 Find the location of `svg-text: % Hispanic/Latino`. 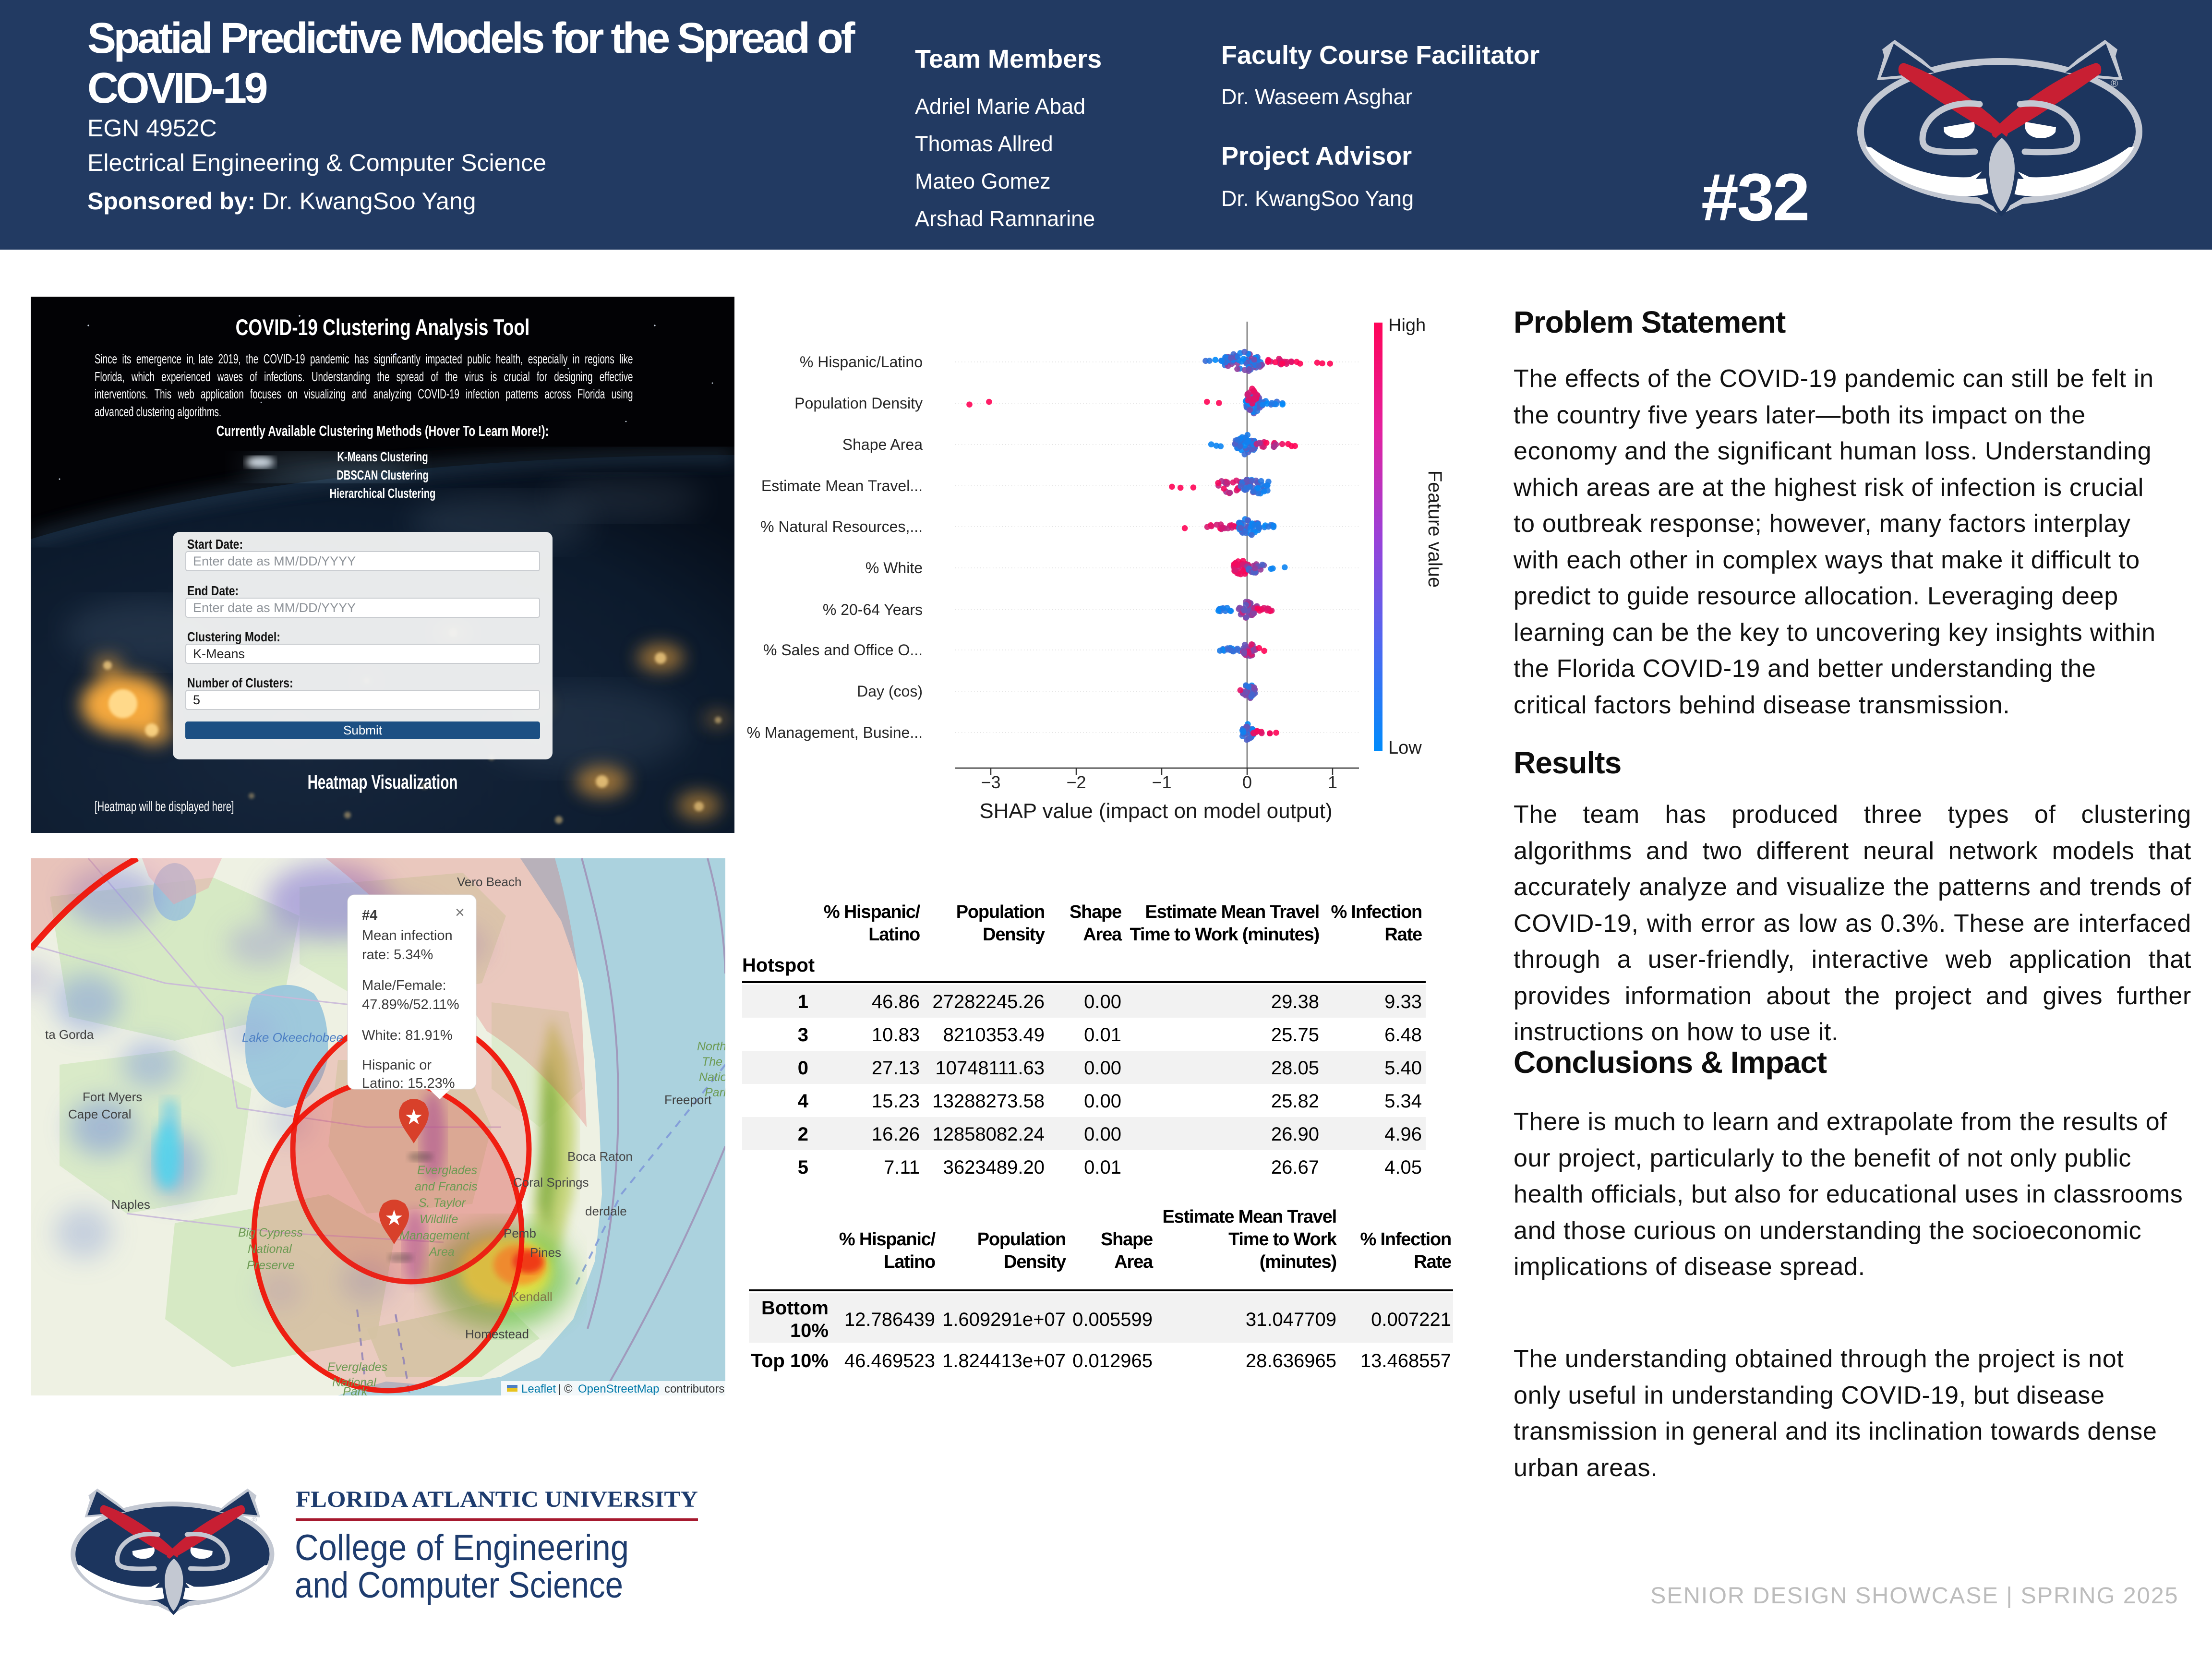

svg-text: % Hispanic/Latino is located at coordinates (861, 362).